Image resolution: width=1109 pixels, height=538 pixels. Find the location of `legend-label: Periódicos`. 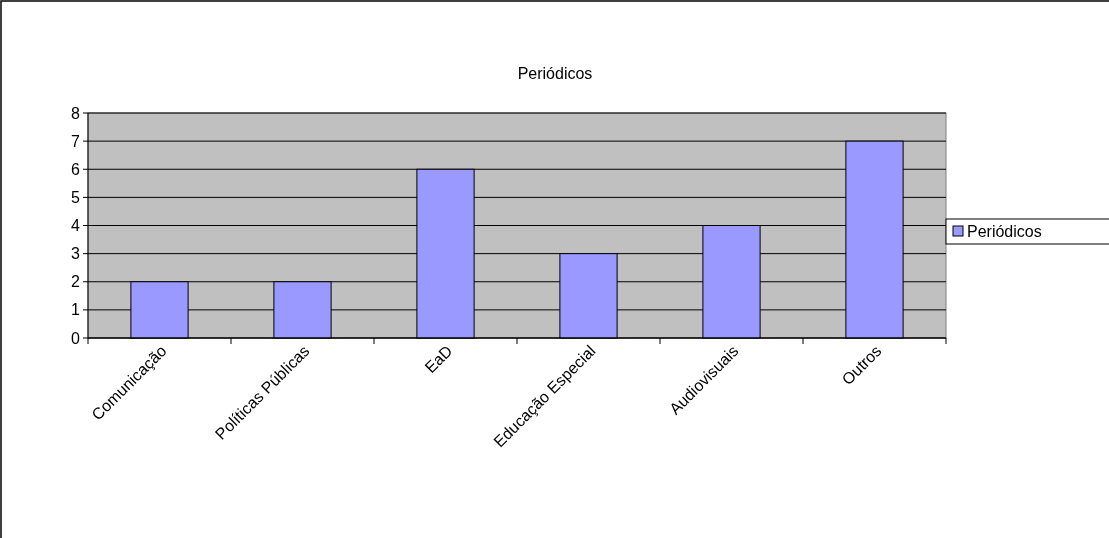

legend-label: Periódicos is located at coordinates (1004, 231).